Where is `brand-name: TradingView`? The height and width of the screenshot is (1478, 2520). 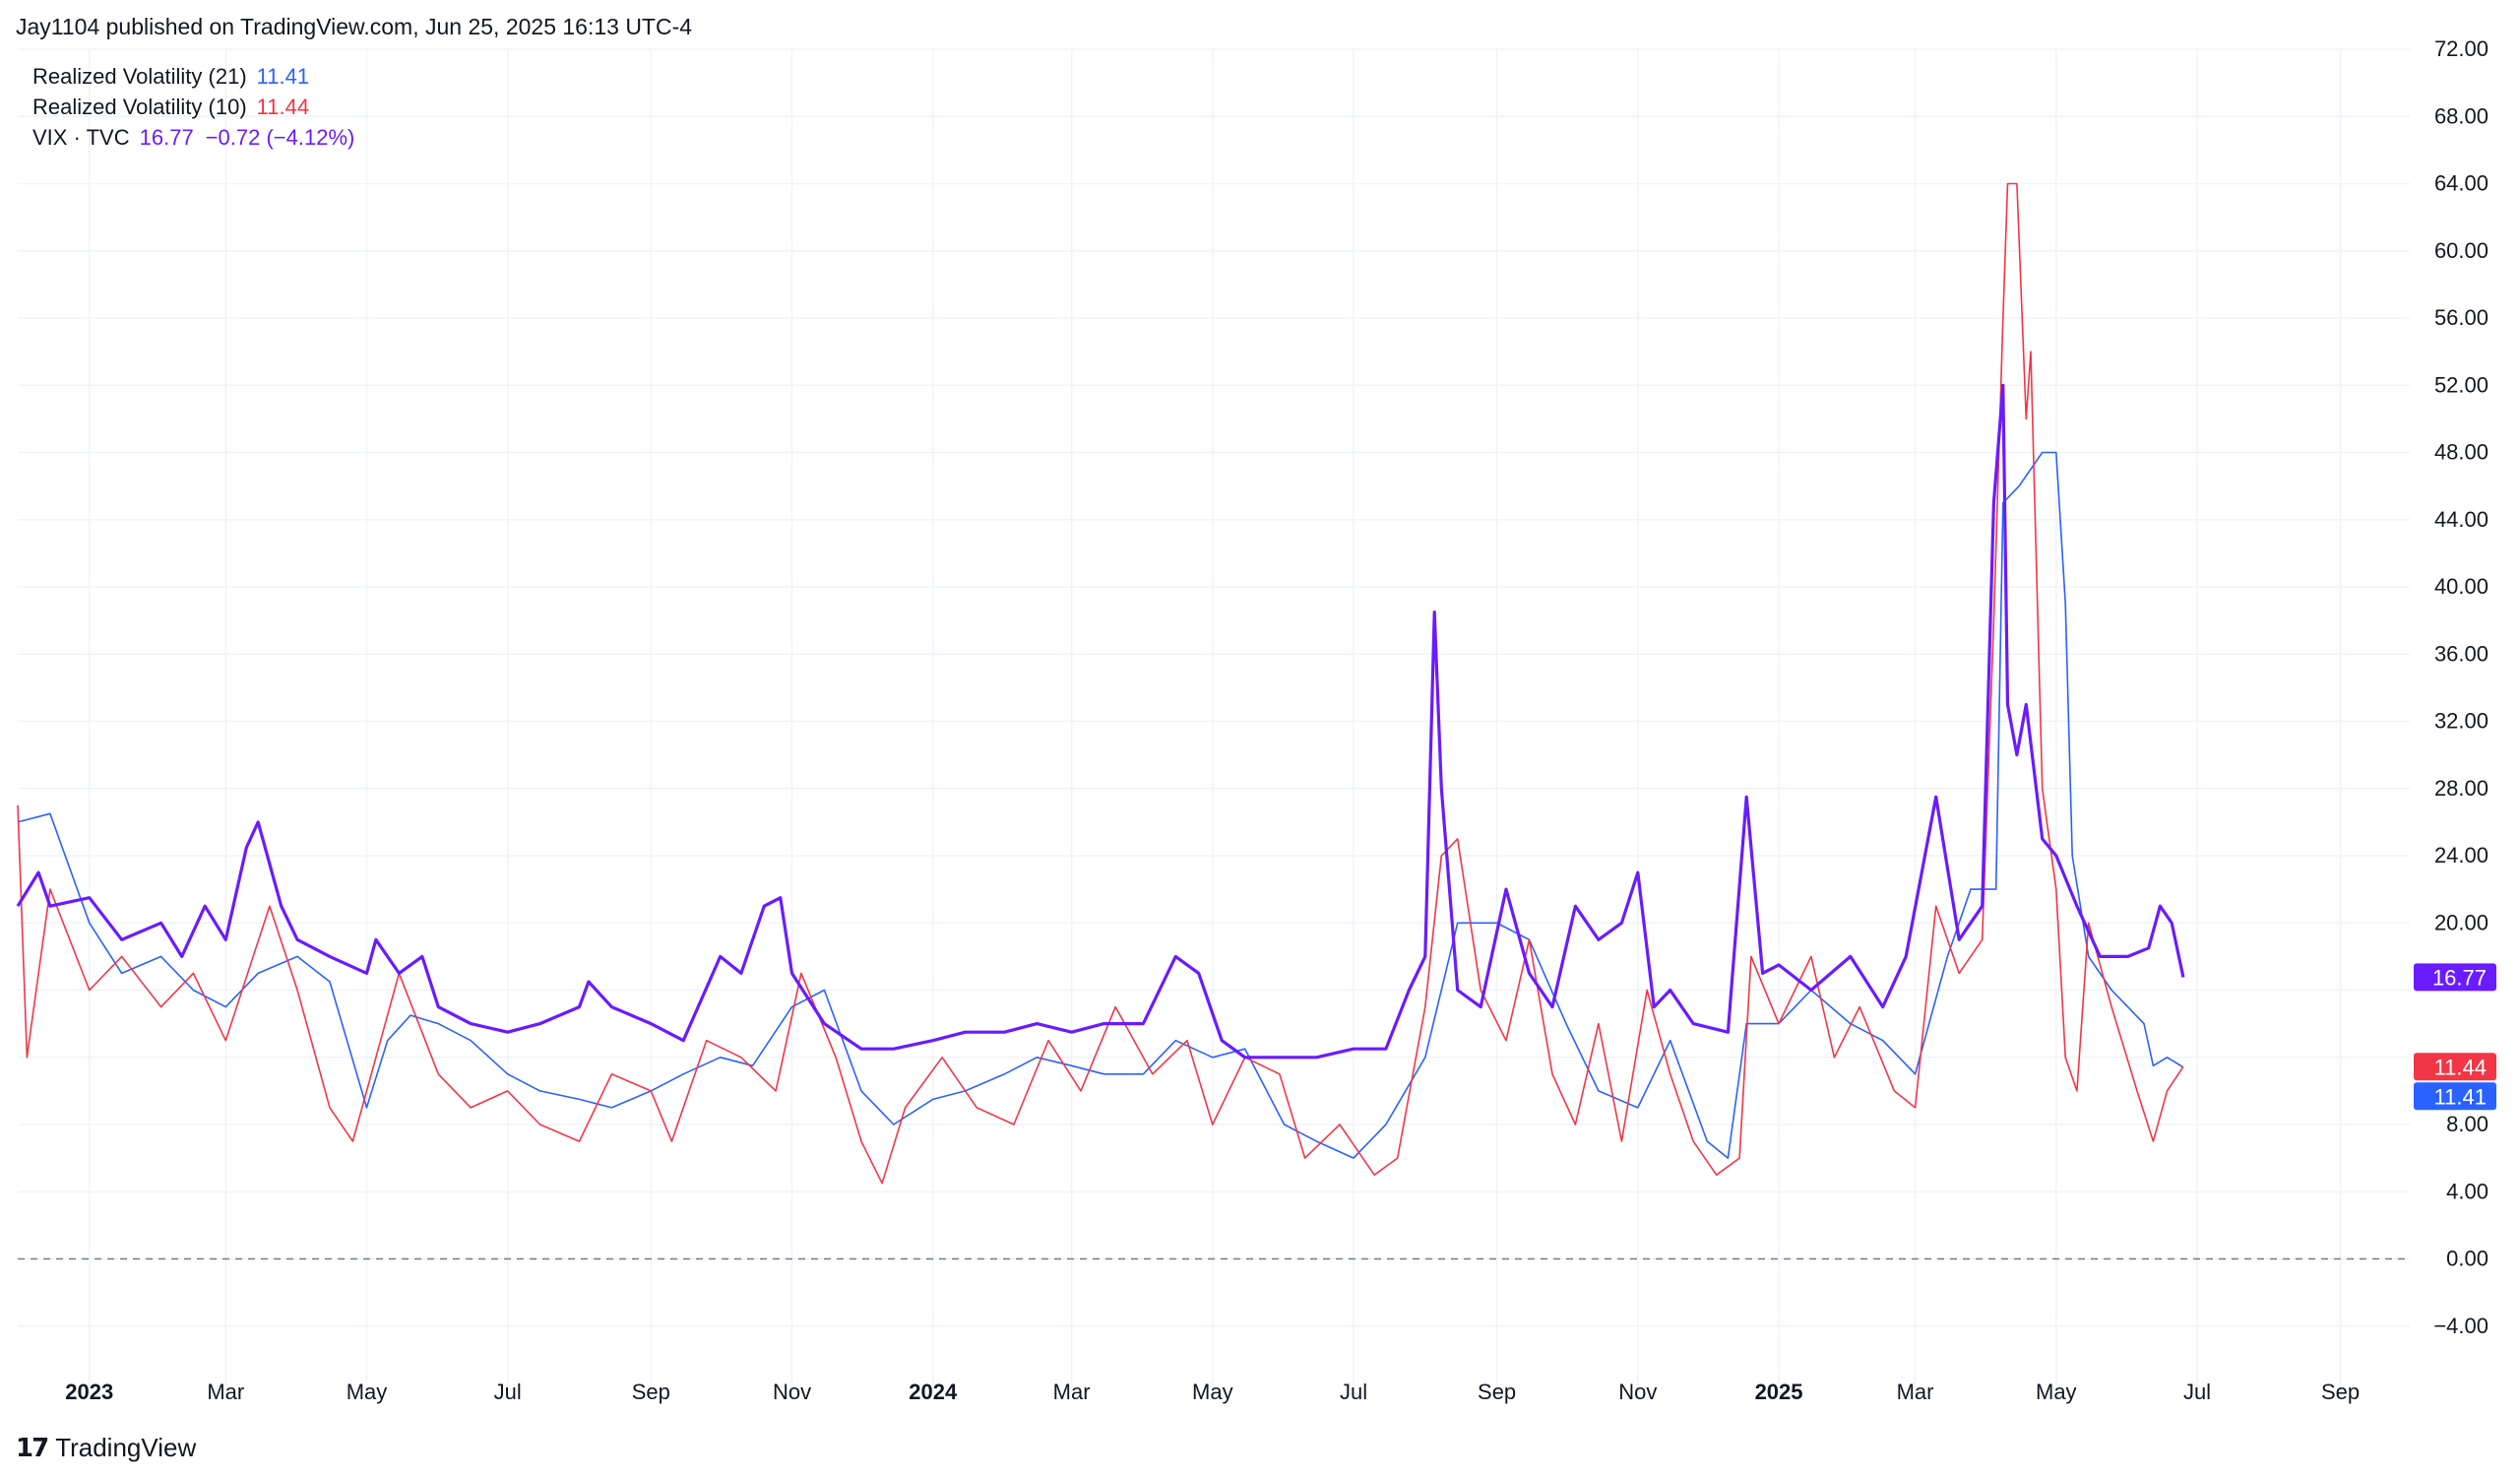 brand-name: TradingView is located at coordinates (126, 1447).